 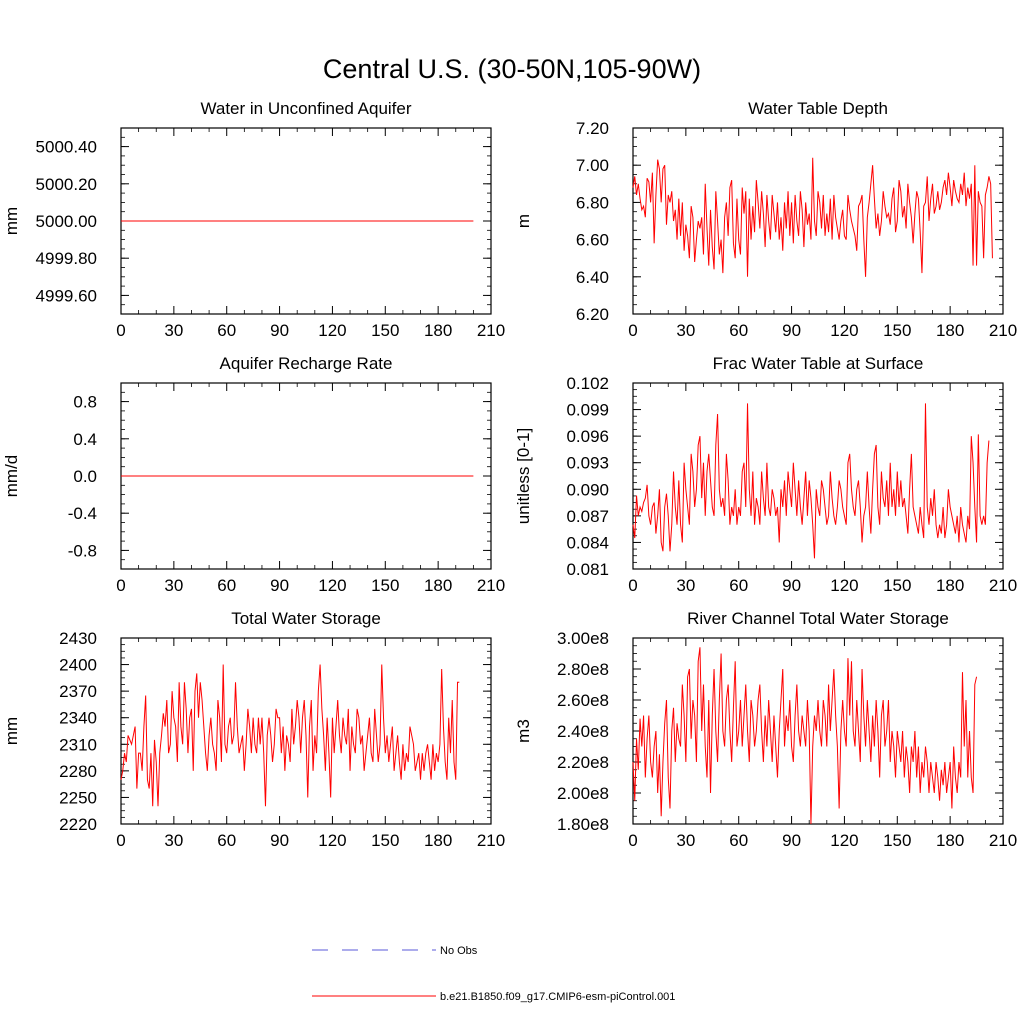 What do you see at coordinates (85, 439) in the screenshot?
I see `y-tick-label: 0.4` at bounding box center [85, 439].